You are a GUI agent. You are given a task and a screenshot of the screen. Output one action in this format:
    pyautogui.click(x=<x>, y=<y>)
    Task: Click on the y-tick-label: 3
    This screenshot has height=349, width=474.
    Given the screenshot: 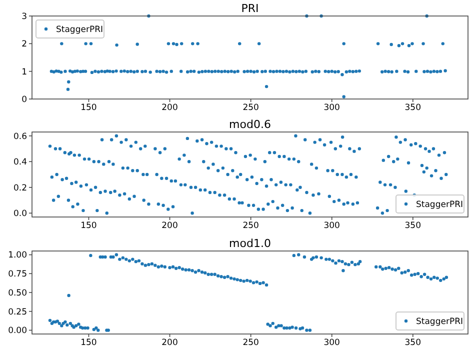 What is the action you would take?
    pyautogui.click(x=24, y=17)
    